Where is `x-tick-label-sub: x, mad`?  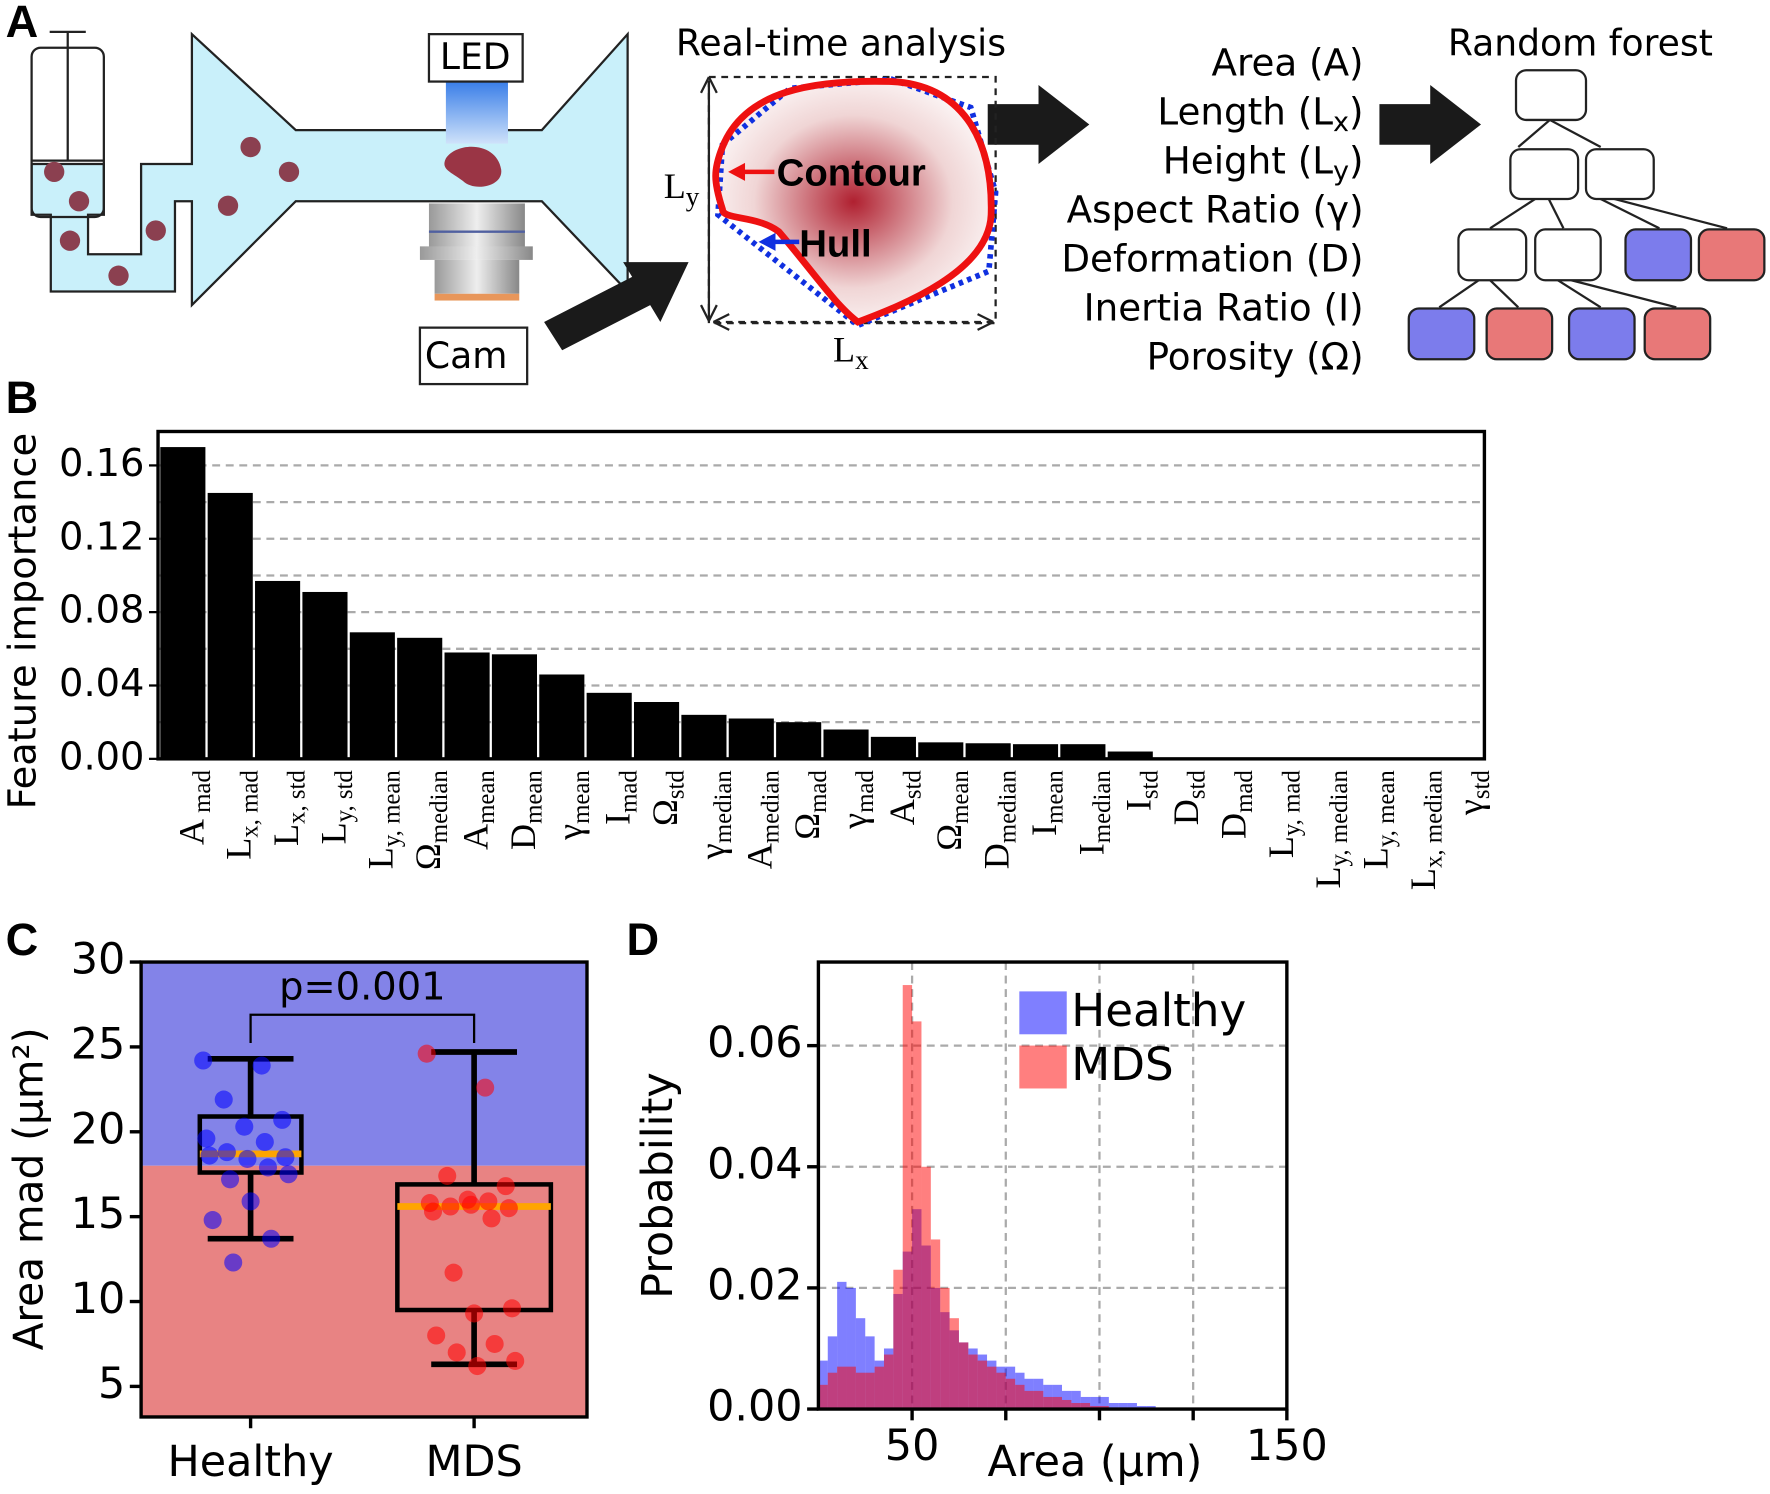
x-tick-label-sub: x, mad is located at coordinates (249, 804).